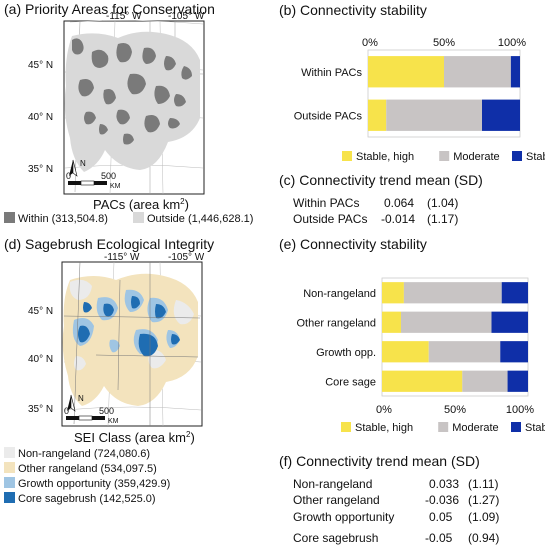  I want to click on pac-lon-tick: -105° W, so click(186, 16).